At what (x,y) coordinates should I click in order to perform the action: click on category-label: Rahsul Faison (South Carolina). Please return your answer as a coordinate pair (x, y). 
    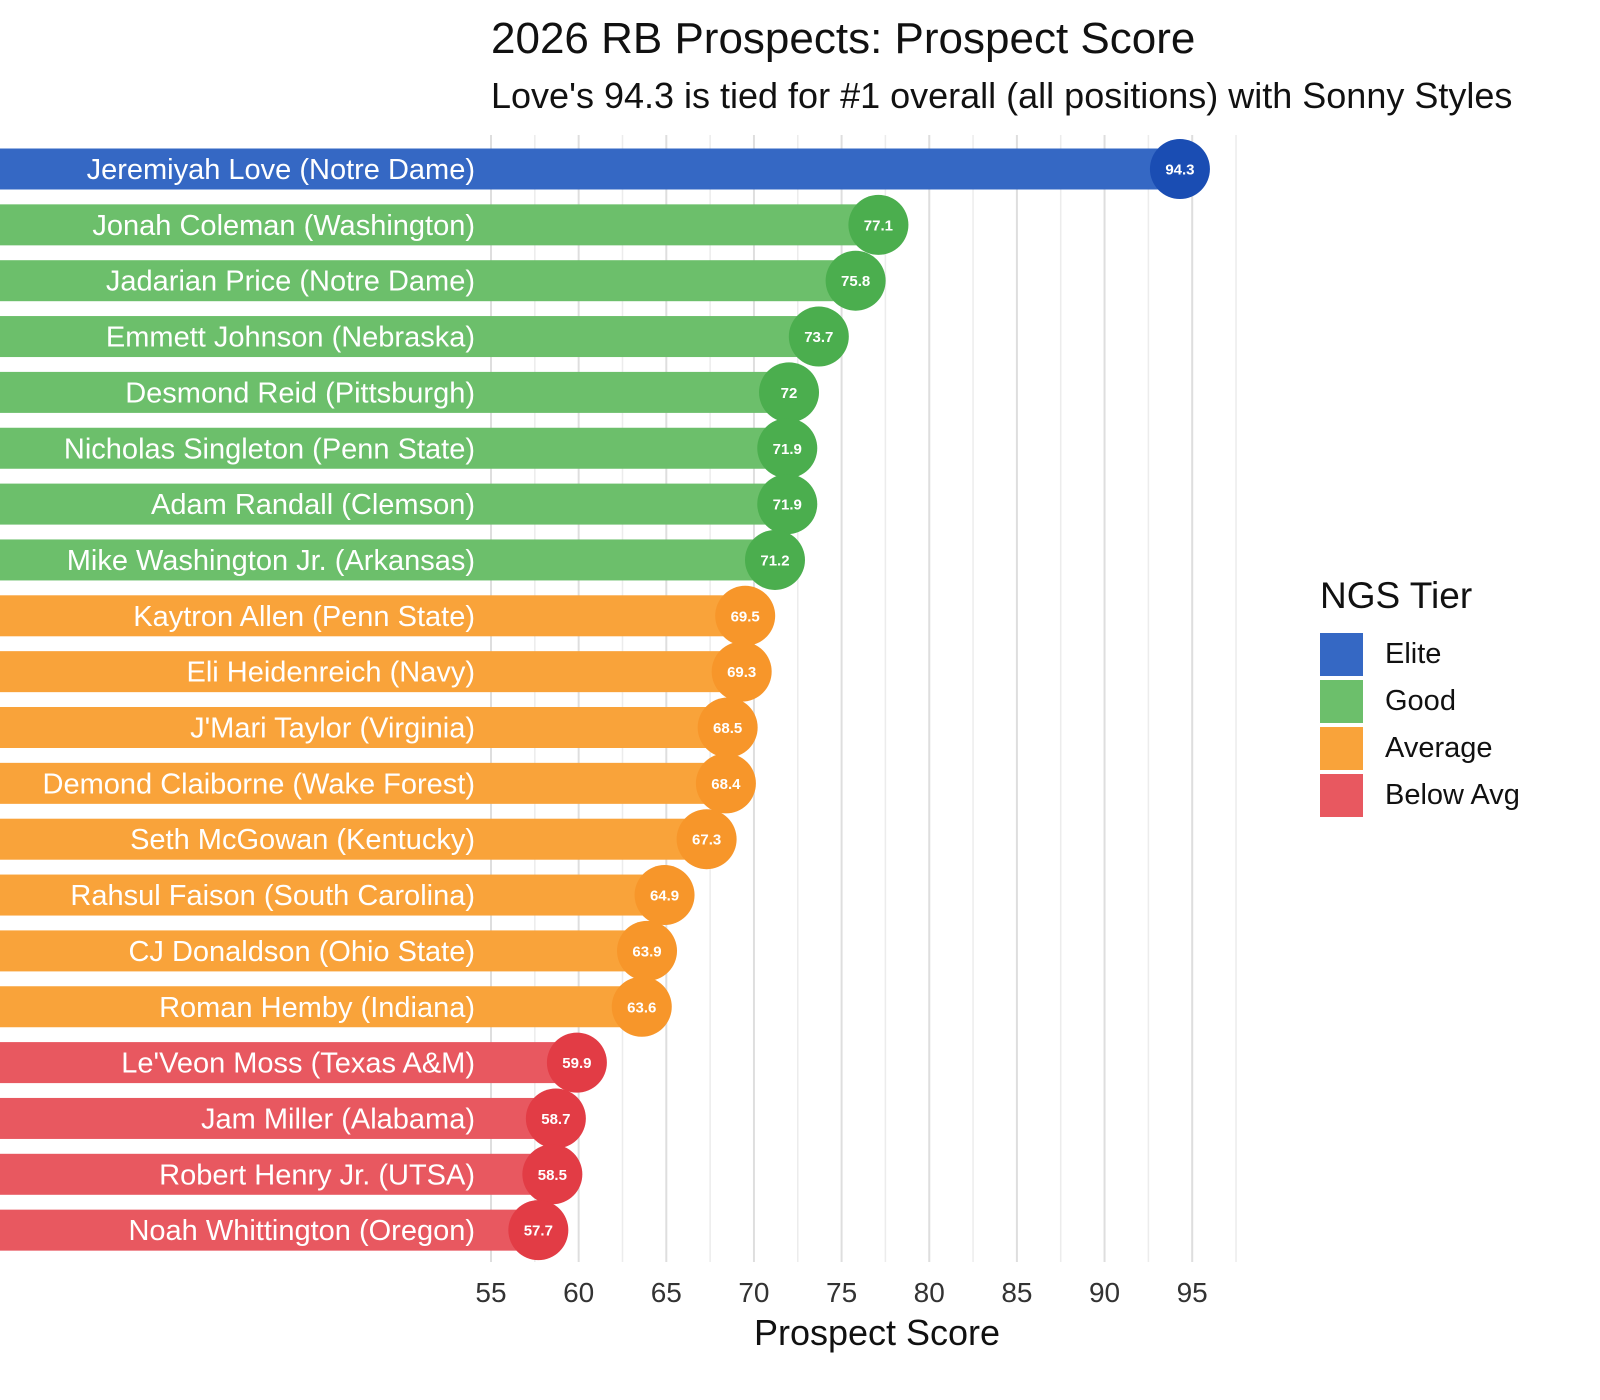
    Looking at the image, I should click on (272, 896).